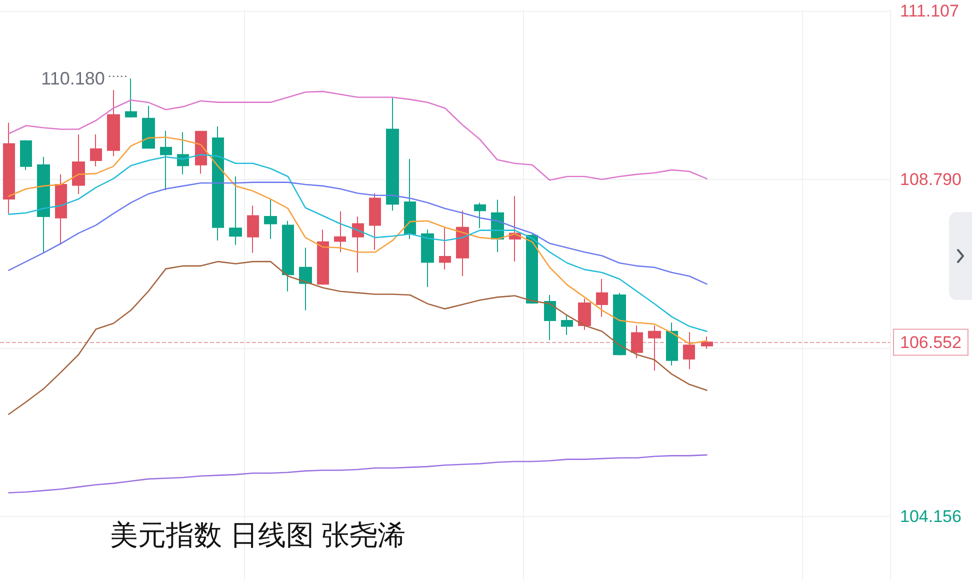 The width and height of the screenshot is (972, 582). What do you see at coordinates (73, 78) in the screenshot?
I see `annotation: 110.180` at bounding box center [73, 78].